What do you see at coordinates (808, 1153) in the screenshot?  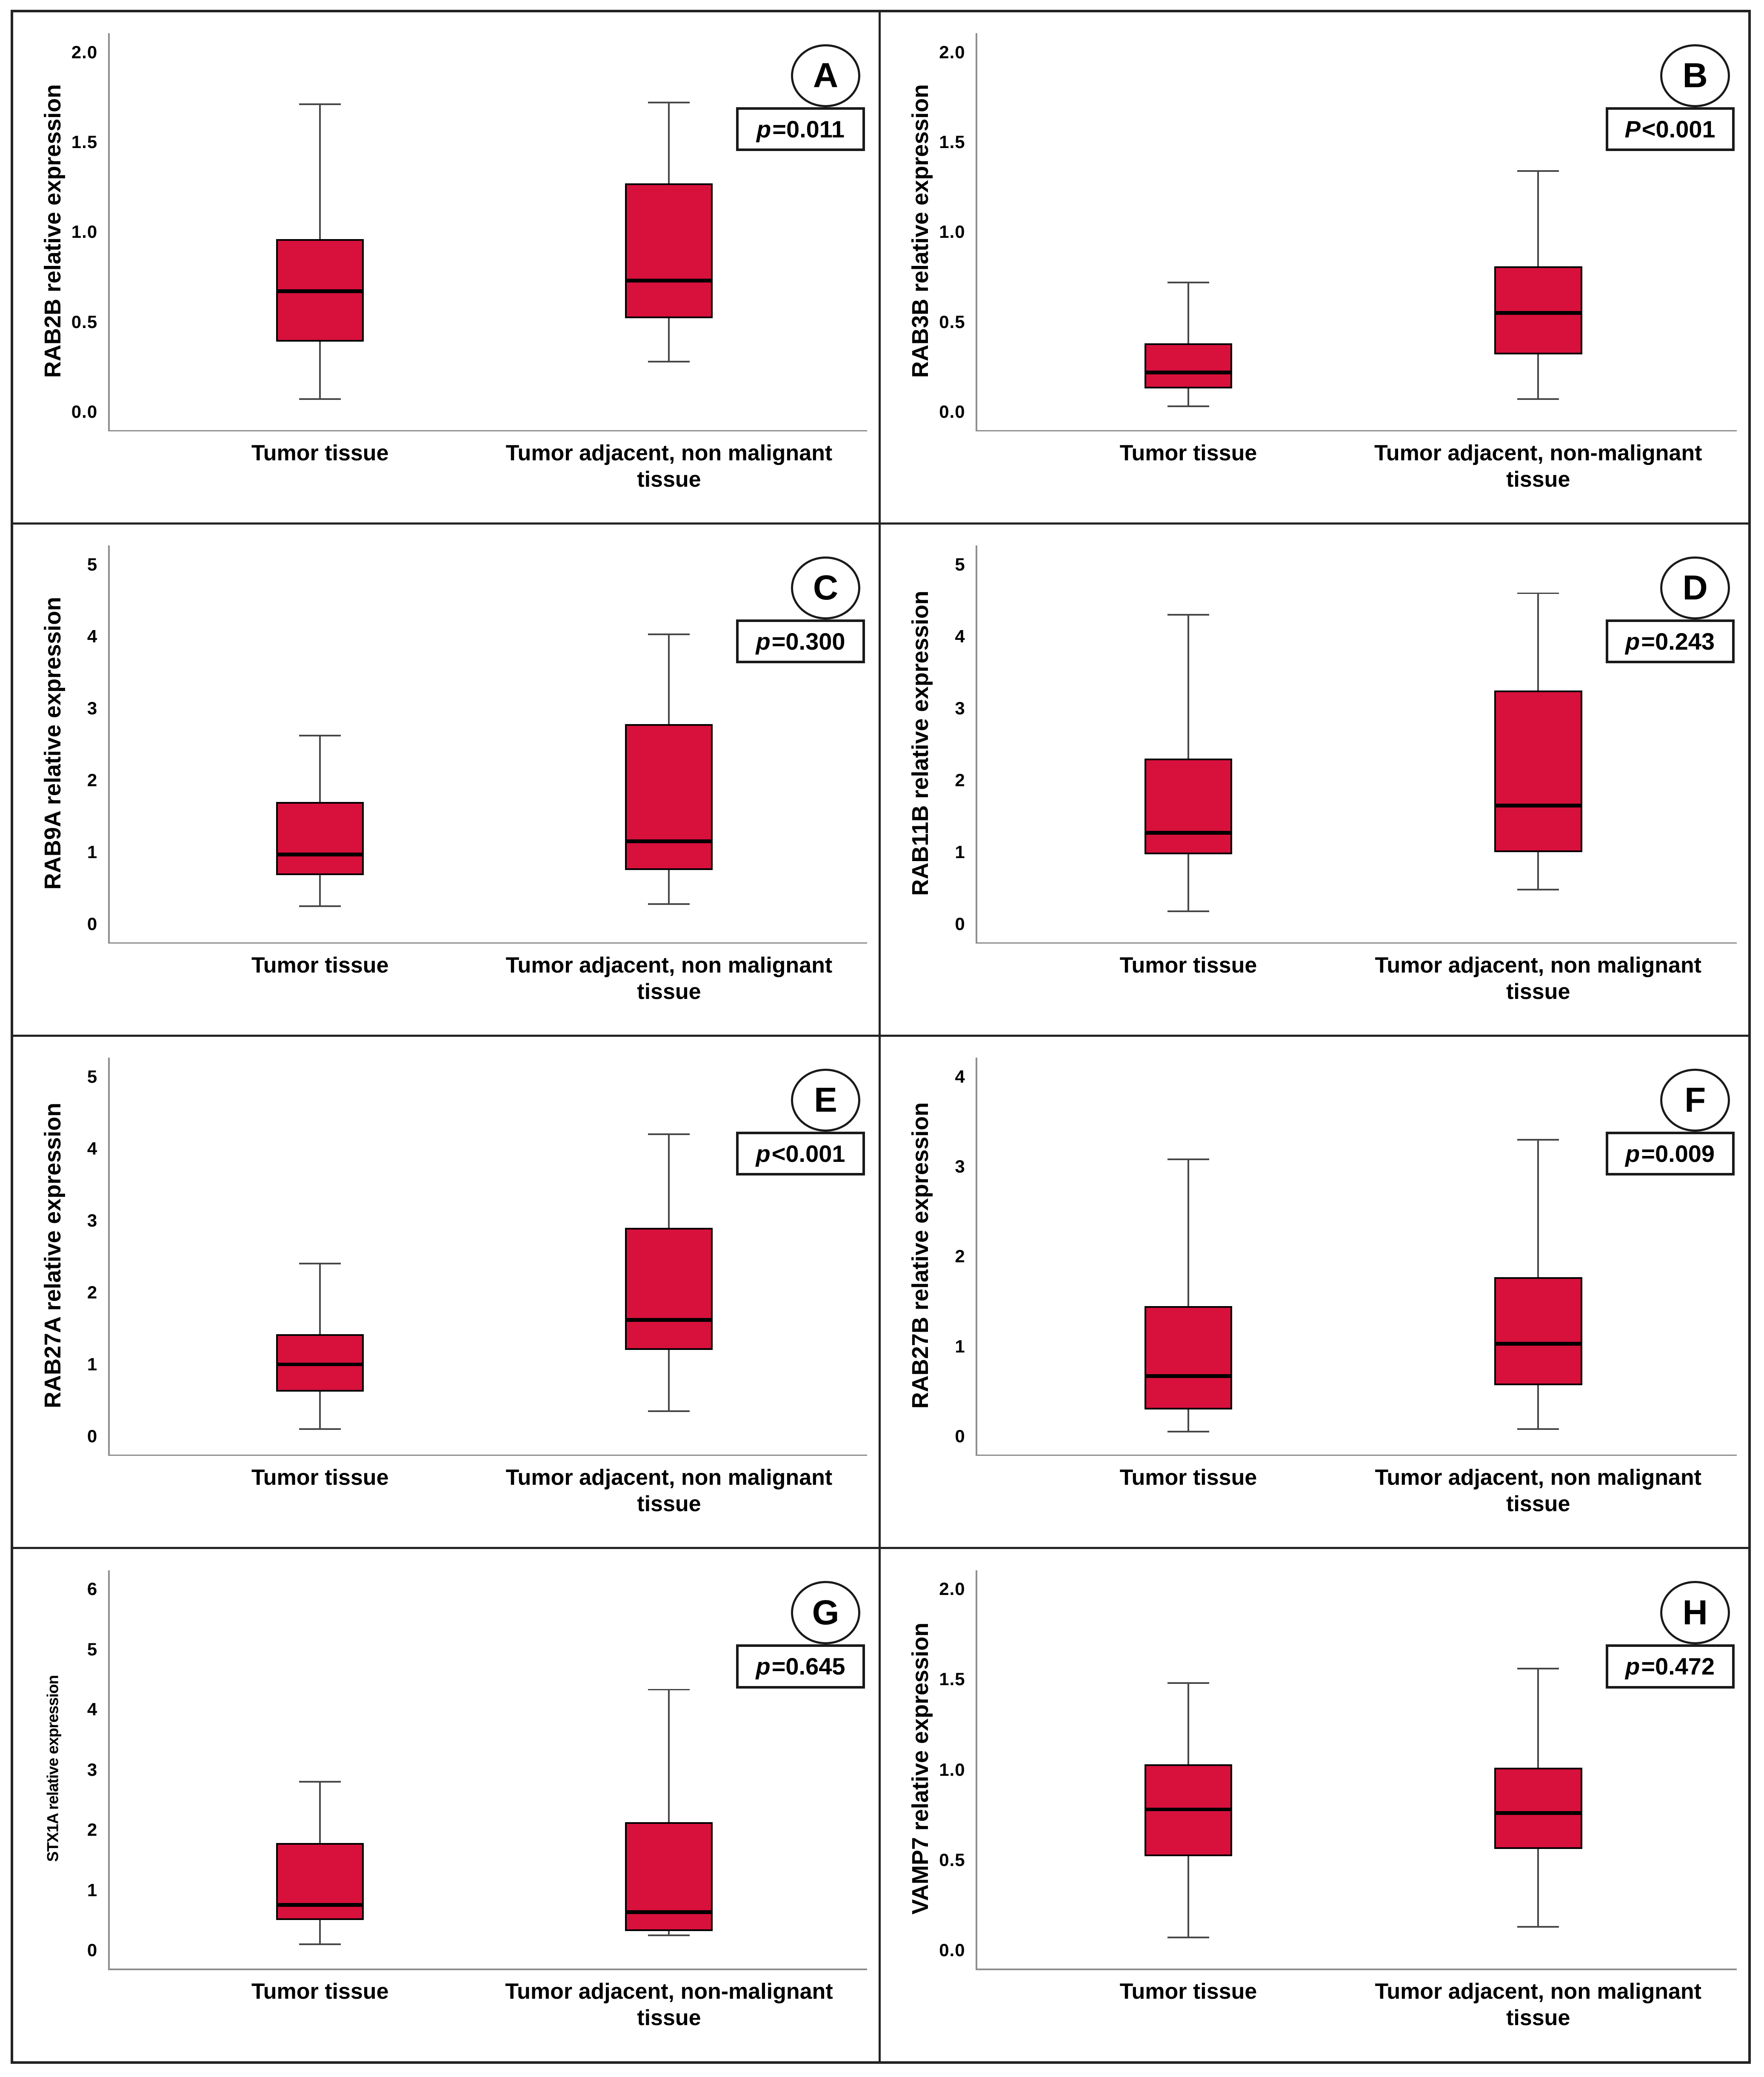 I see `p-value: <0.001` at bounding box center [808, 1153].